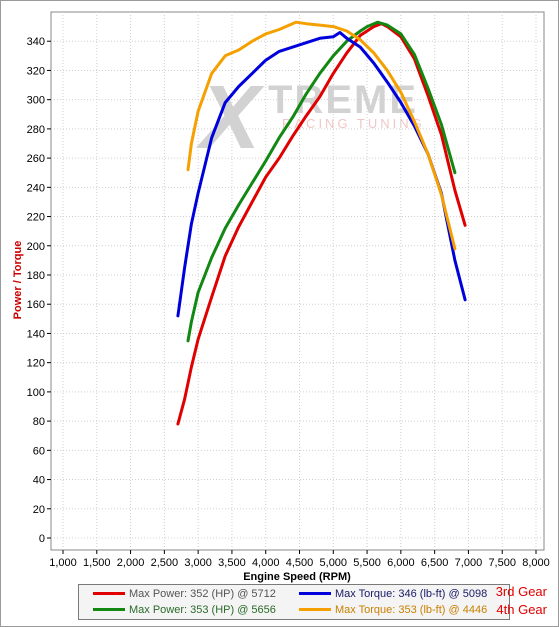 This screenshot has height=627, width=559. Describe the element at coordinates (39, 481) in the screenshot. I see `y-tick-label: 40` at that location.